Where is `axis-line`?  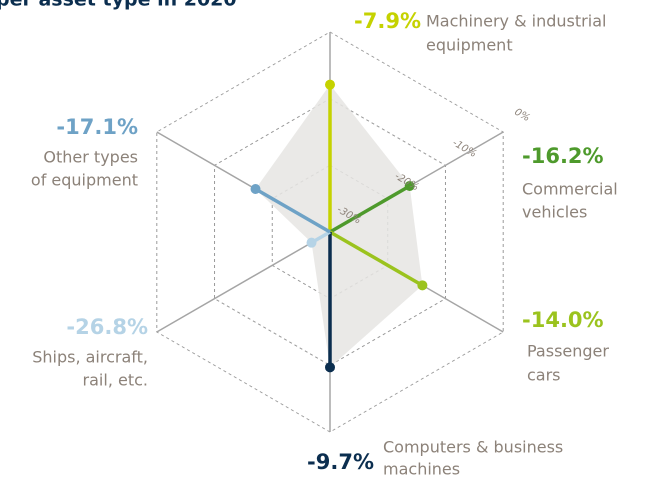
axis-line is located at coordinates (243, 282).